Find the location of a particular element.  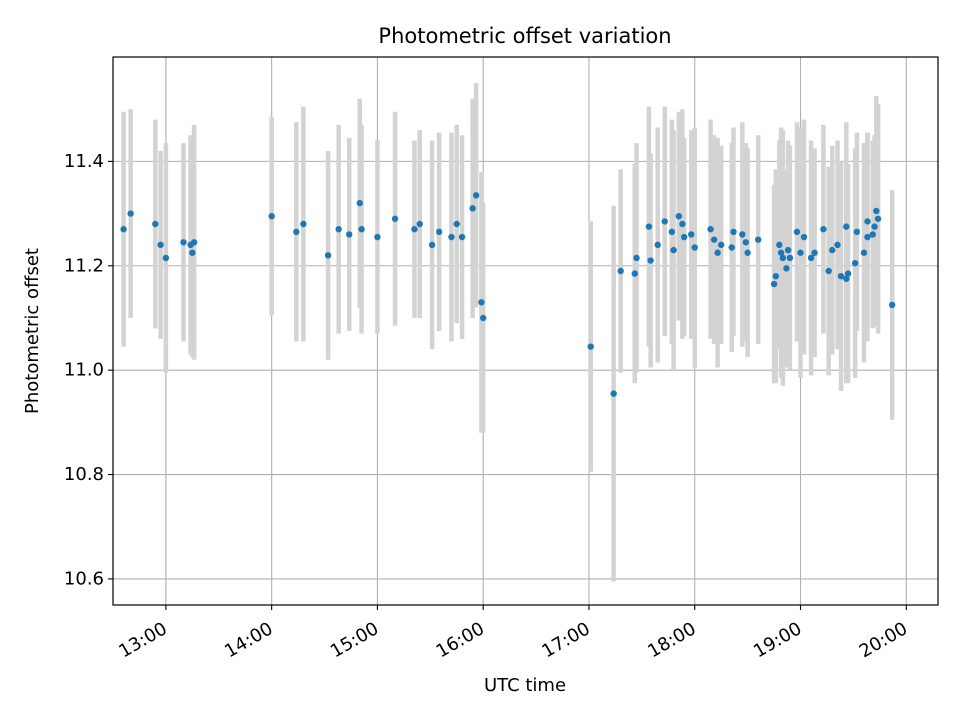

x-tick-label: 17:00 is located at coordinates (565, 640).